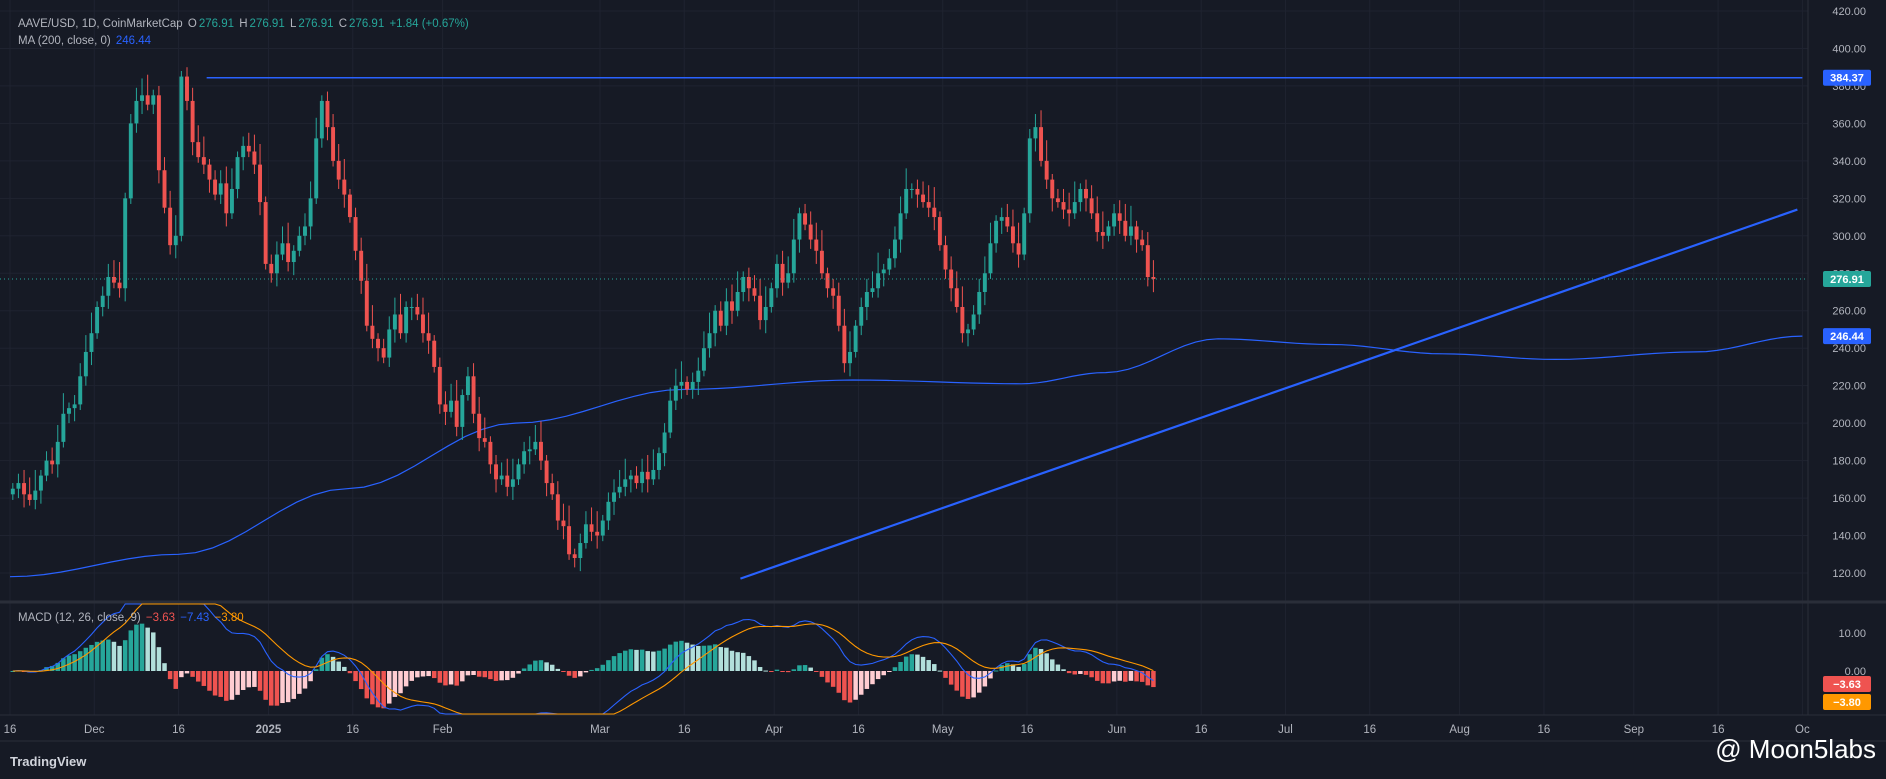 The image size is (1886, 779). Describe the element at coordinates (1117, 730) in the screenshot. I see `time-tick-label: Jun` at that location.